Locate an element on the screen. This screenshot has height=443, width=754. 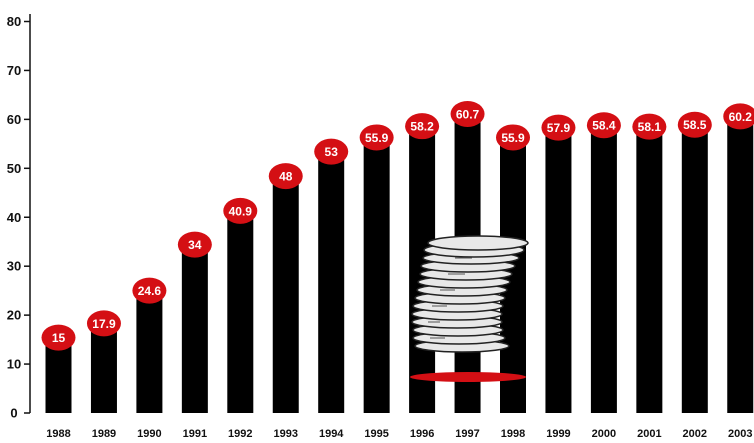
x-tick-label: 1991 is located at coordinates (195, 434).